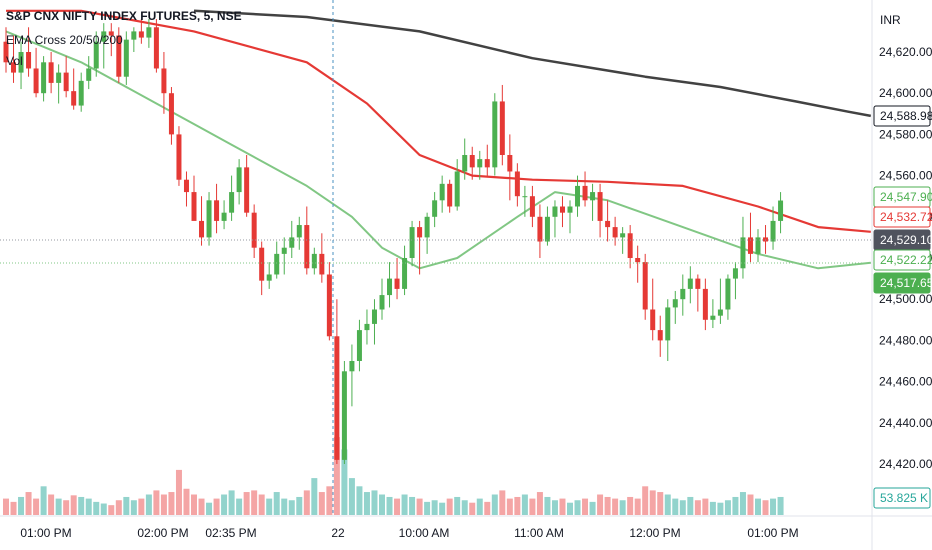 The image size is (932, 550). Describe the element at coordinates (905, 382) in the screenshot. I see `price-tick-label: 24,460.00` at that location.